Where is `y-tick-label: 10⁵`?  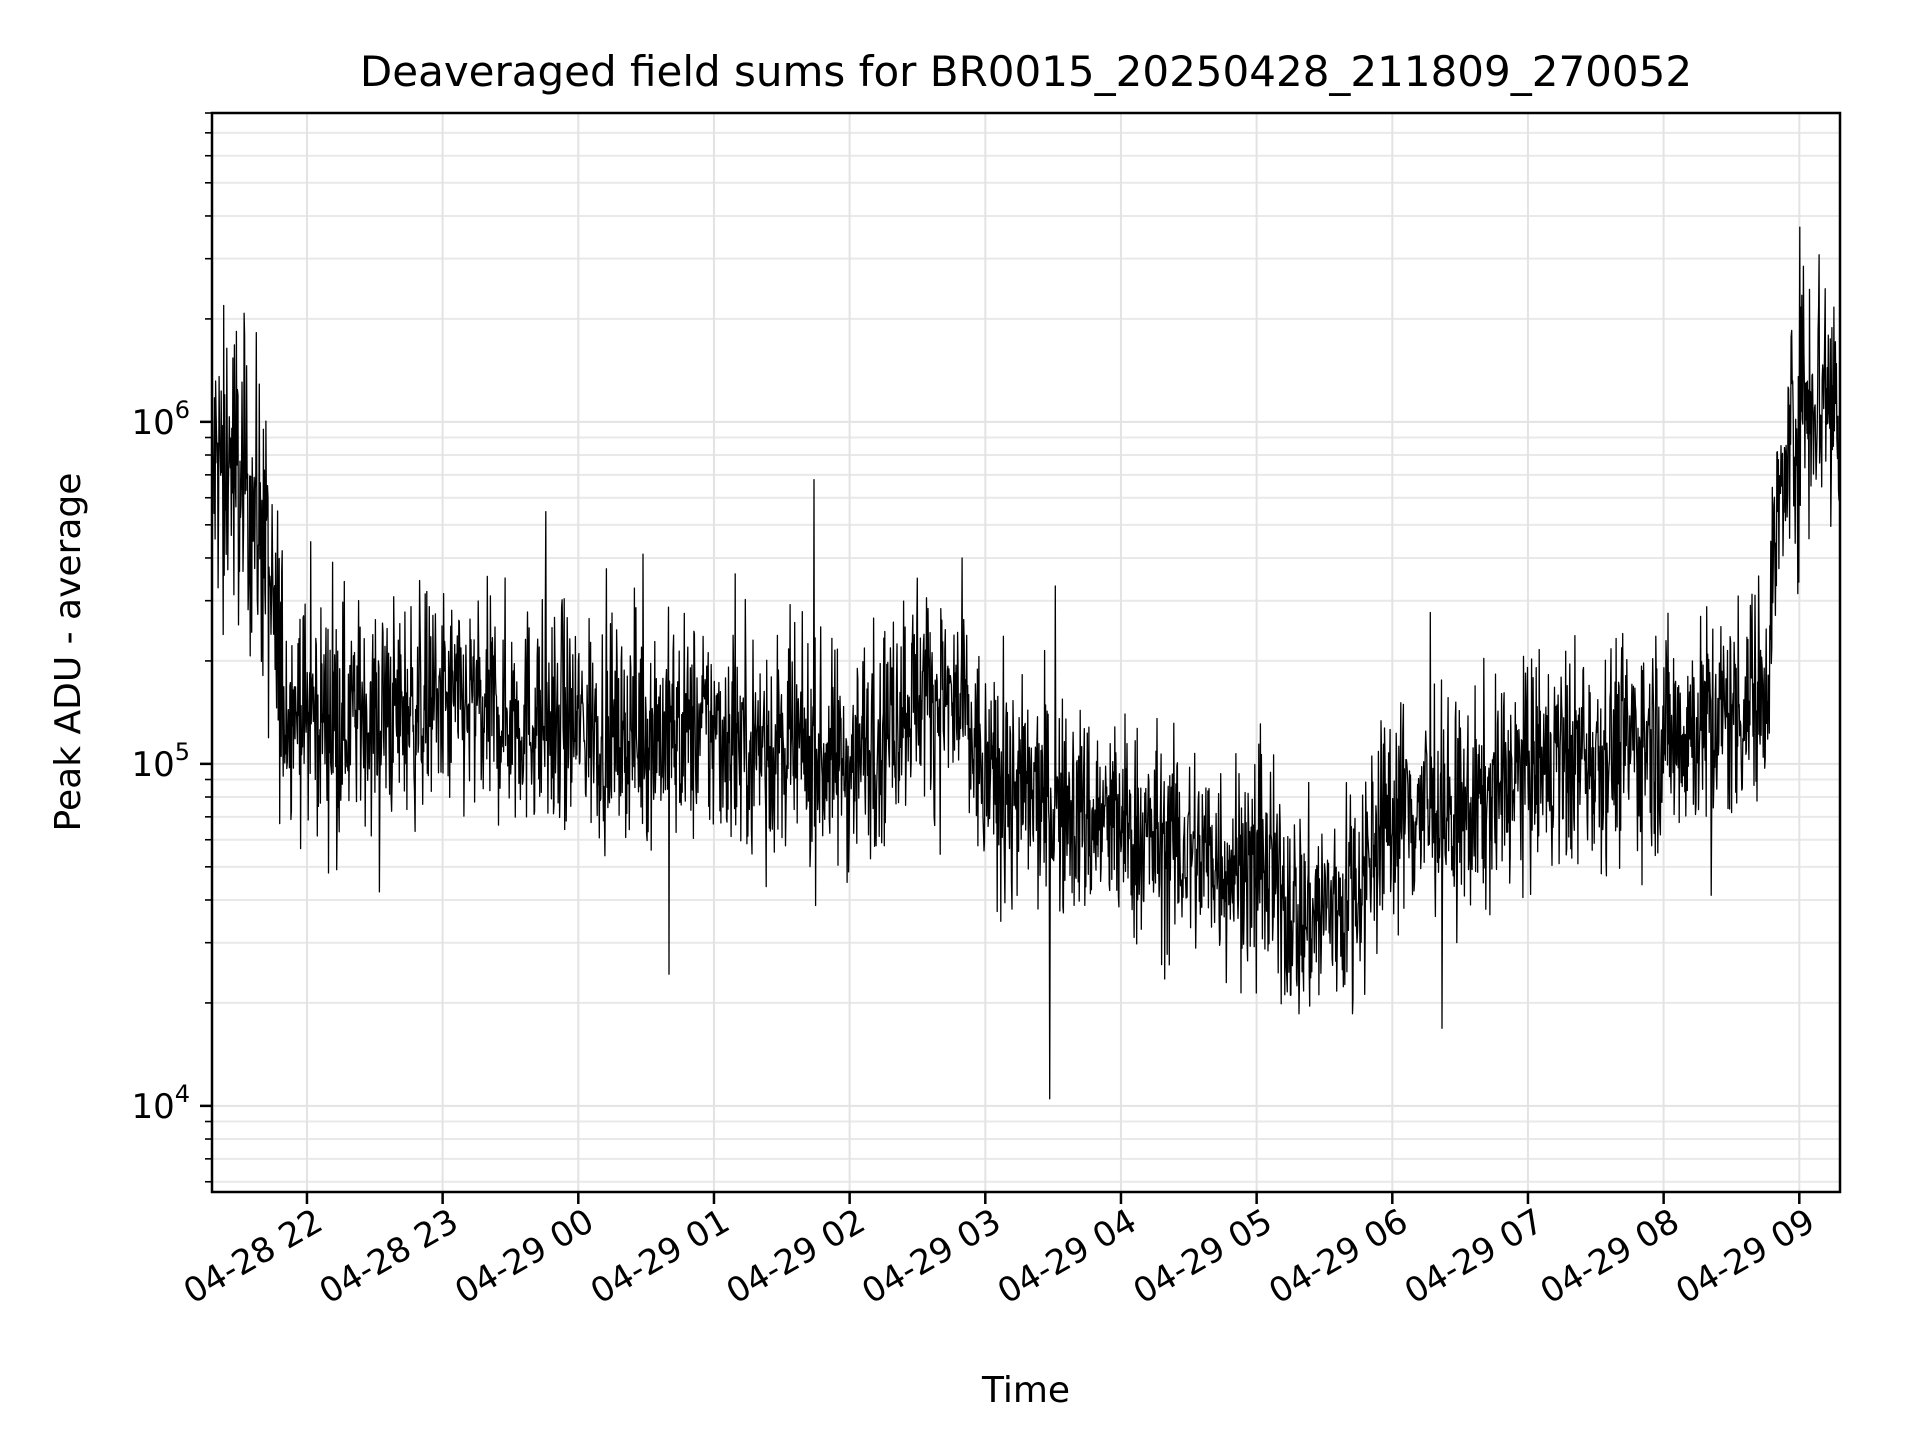 y-tick-label: 10⁵ is located at coordinates (160, 761).